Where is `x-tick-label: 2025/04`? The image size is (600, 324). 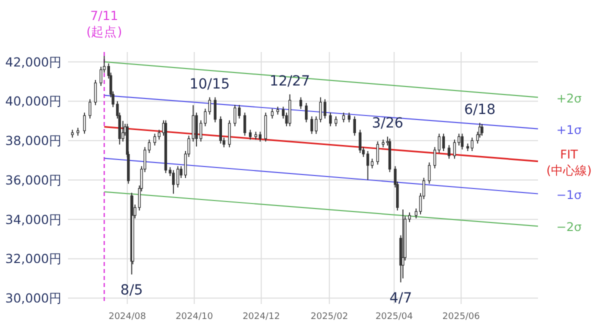
x-tick-label: 2025/04 is located at coordinates (394, 317).